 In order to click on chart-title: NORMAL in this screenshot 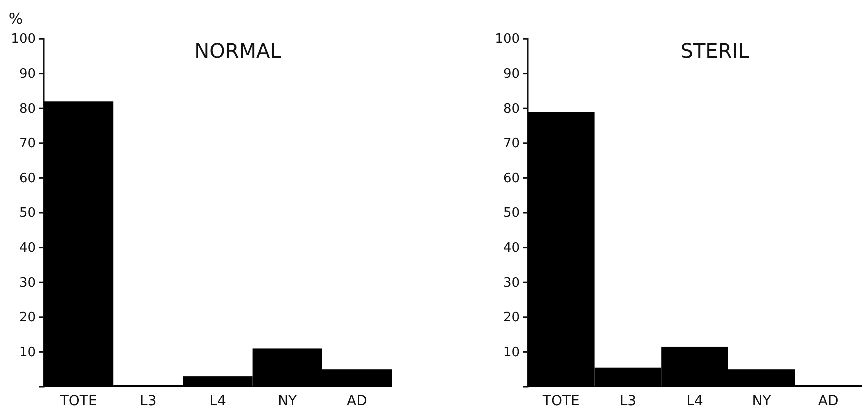, I will do `click(238, 51)`.